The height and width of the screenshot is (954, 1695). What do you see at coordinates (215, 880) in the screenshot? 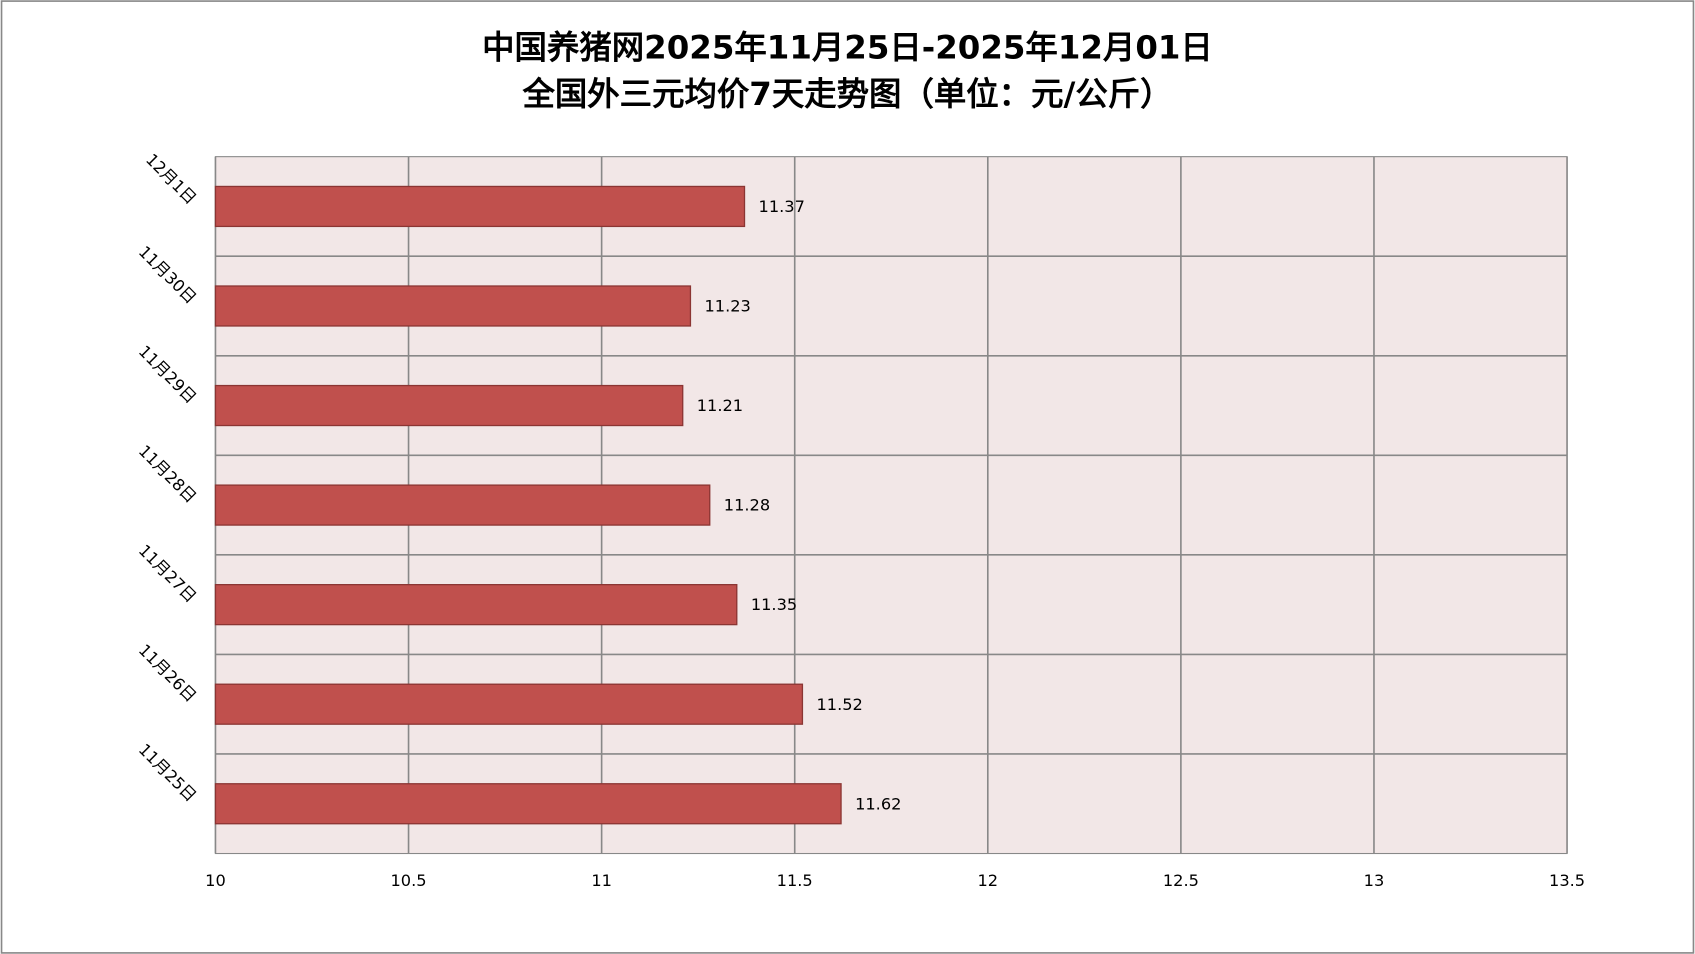
I see `x-tick-label: 10` at bounding box center [215, 880].